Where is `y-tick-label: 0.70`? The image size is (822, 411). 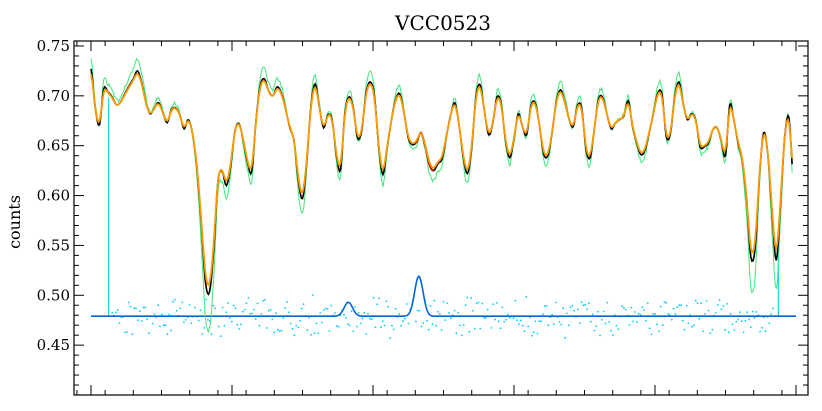 y-tick-label: 0.70 is located at coordinates (53, 96).